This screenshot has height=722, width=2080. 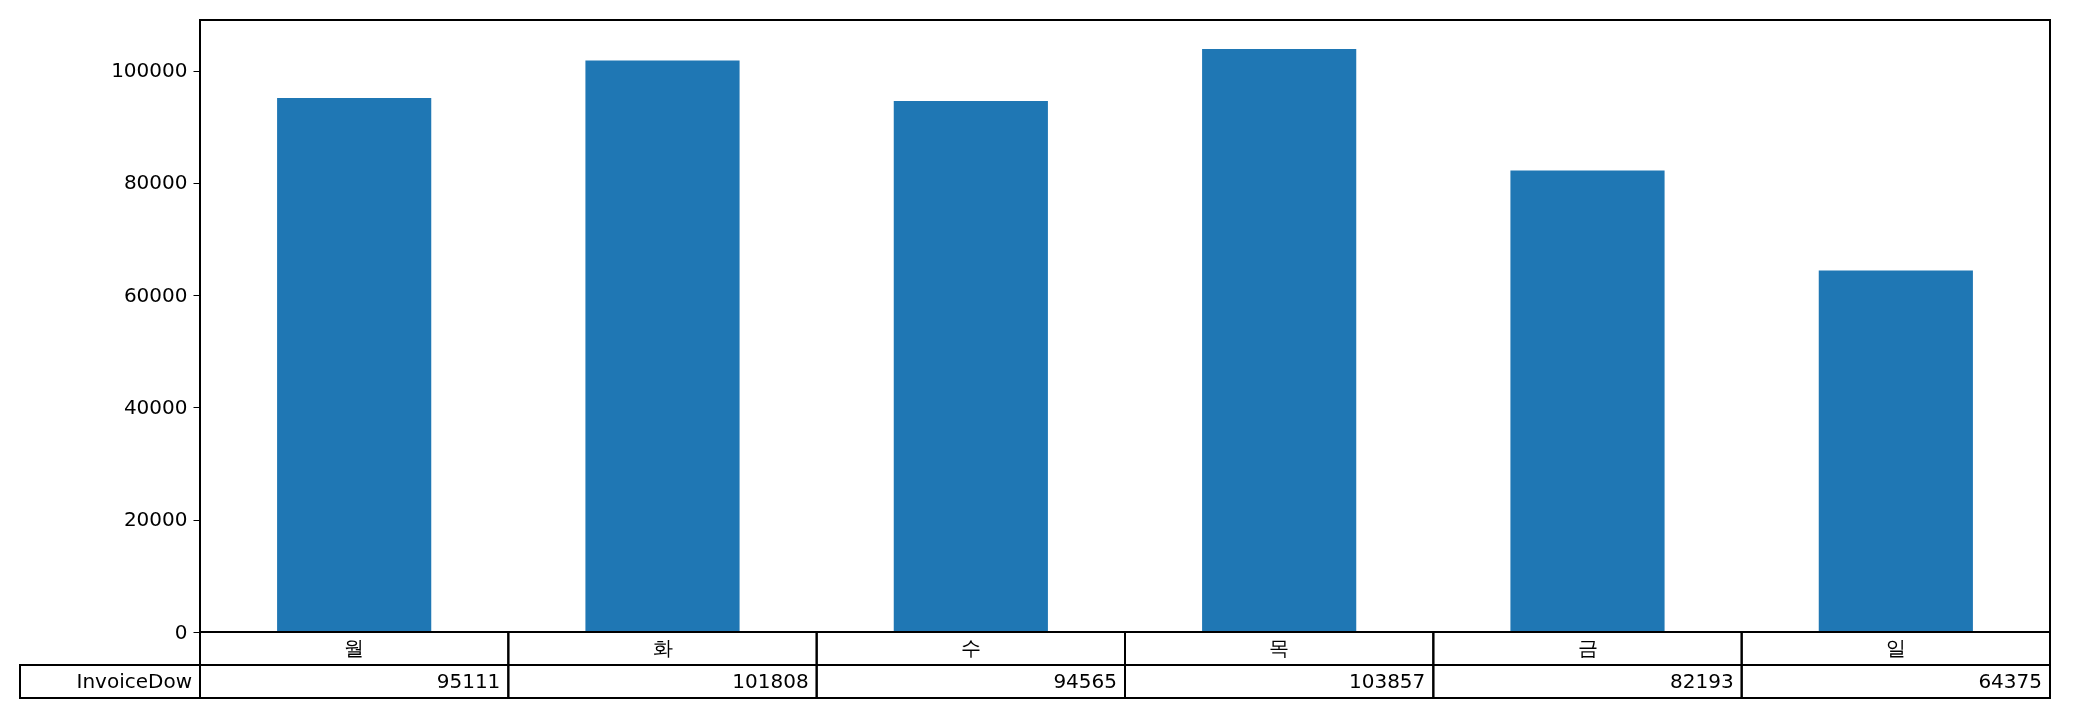 I want to click on data-label: 95111, so click(x=468, y=680).